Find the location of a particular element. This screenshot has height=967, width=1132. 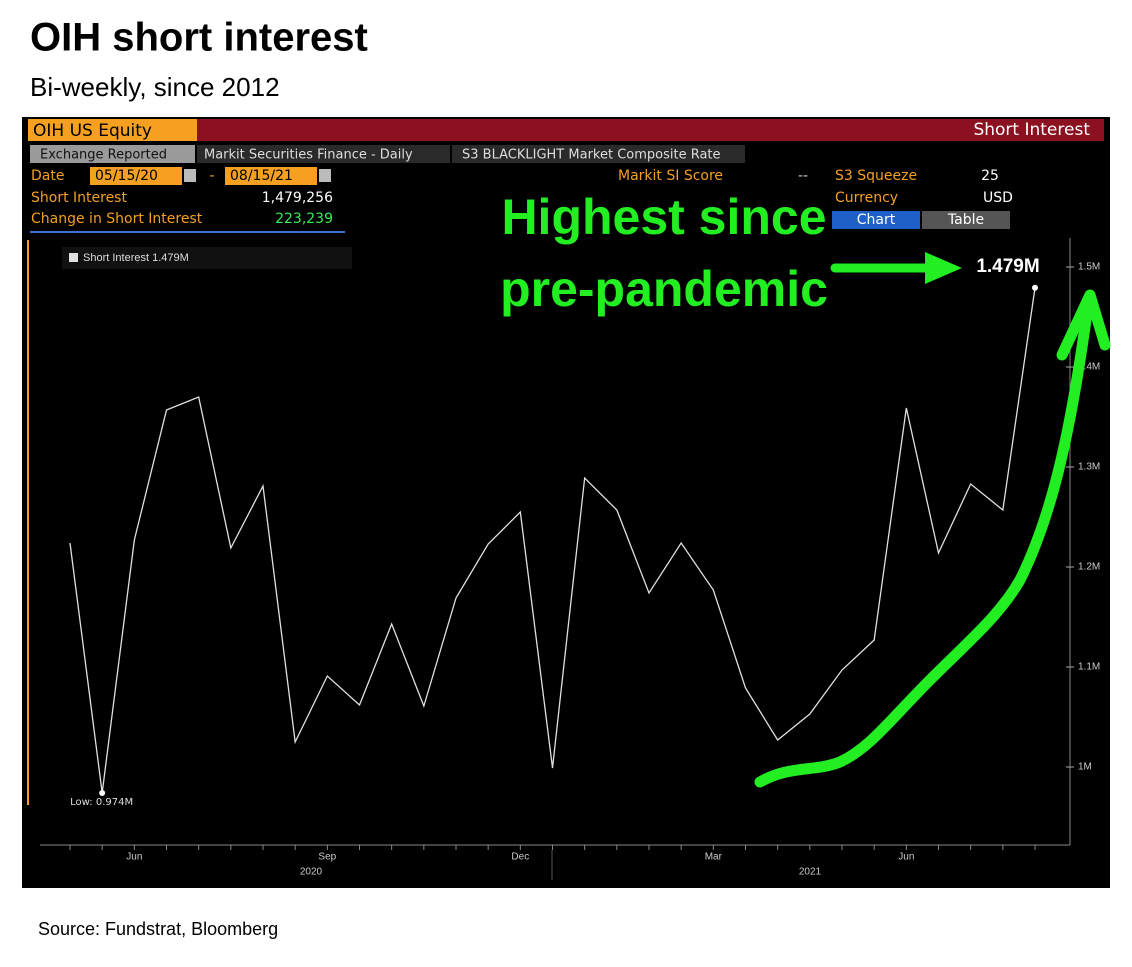

security-box is located at coordinates (112, 130).